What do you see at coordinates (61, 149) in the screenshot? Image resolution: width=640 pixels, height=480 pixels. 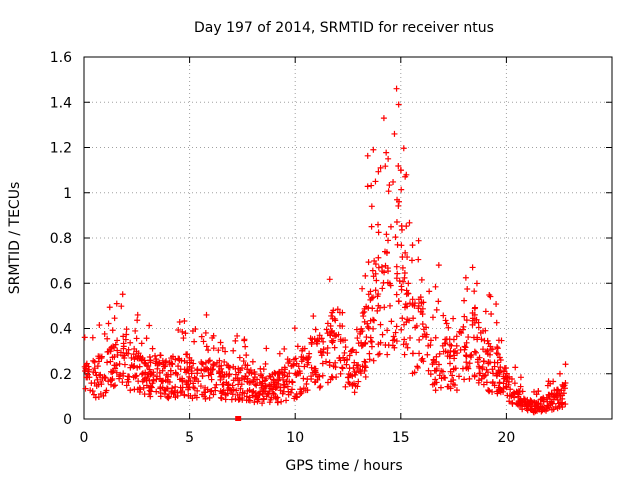 I see `y-tick-label: 1.2` at bounding box center [61, 149].